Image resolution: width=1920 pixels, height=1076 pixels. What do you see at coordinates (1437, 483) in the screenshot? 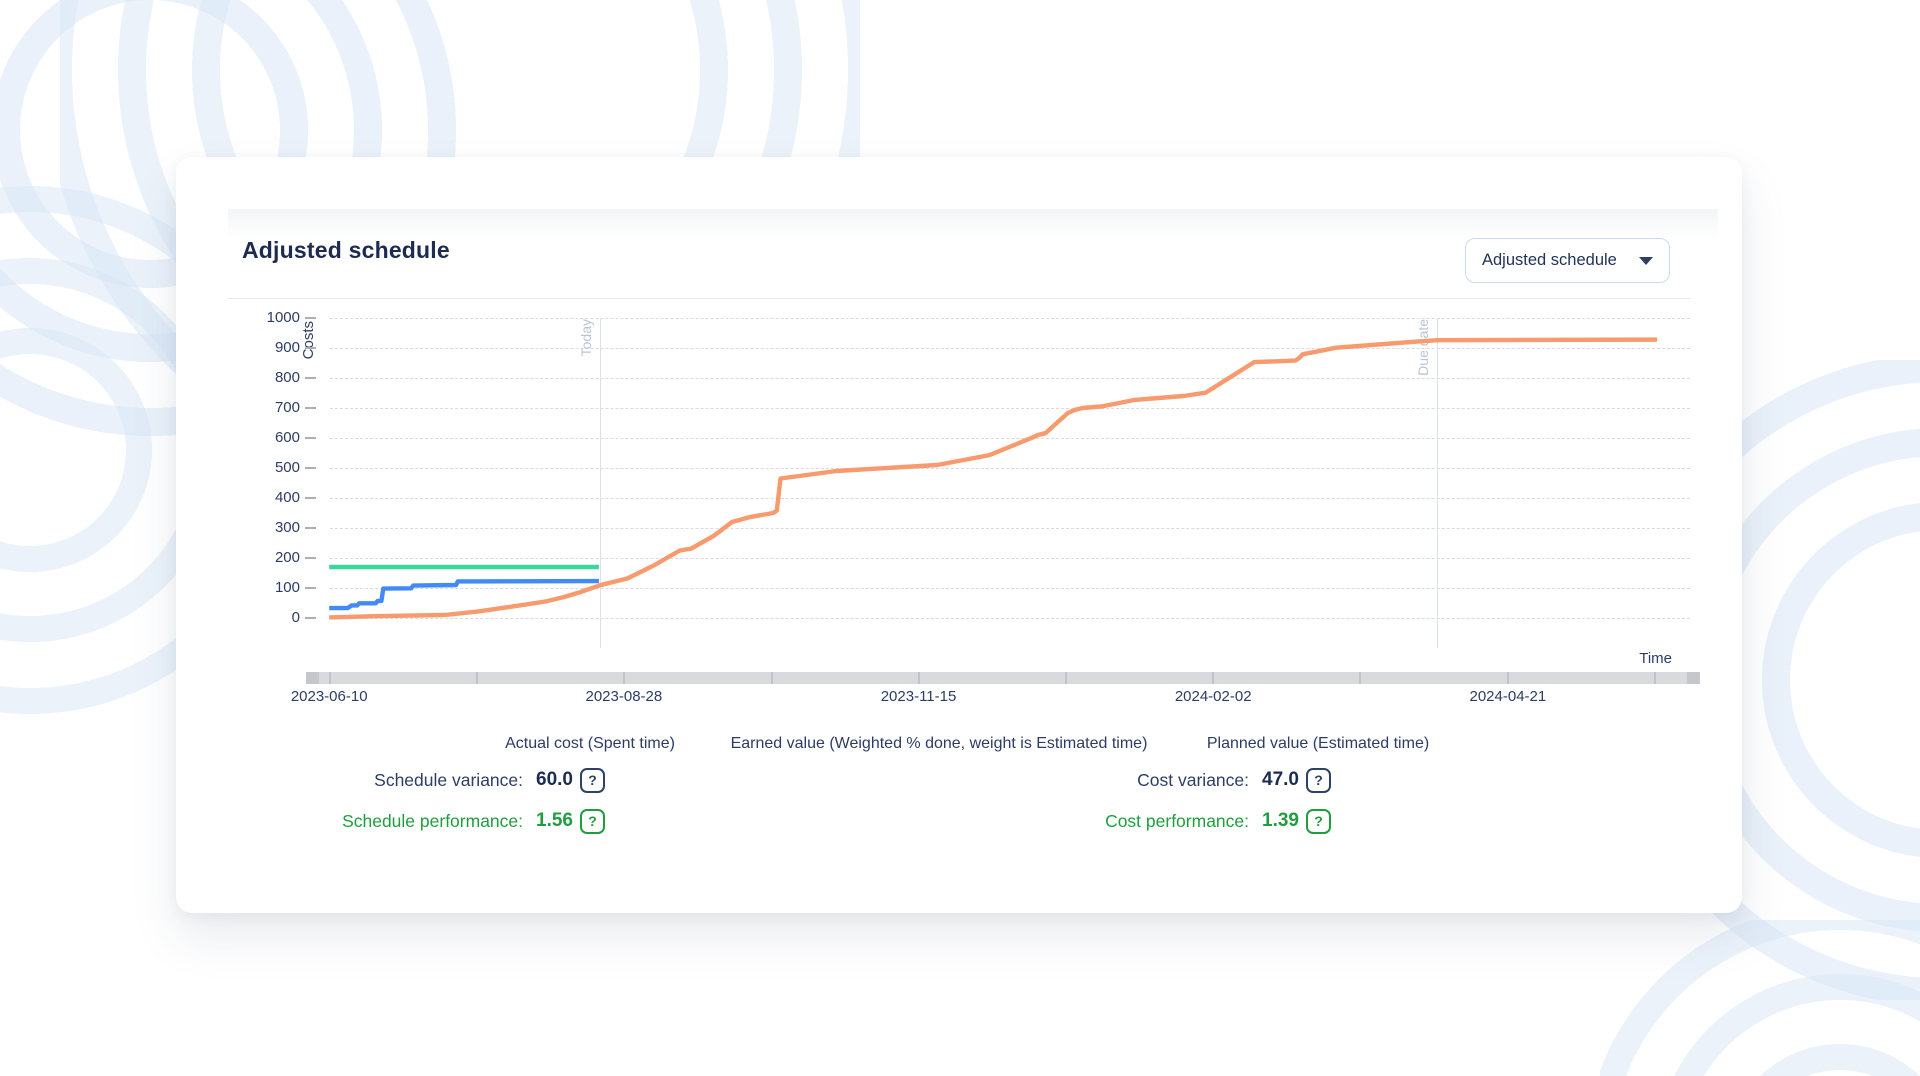
I see `due-date-marker-line` at bounding box center [1437, 483].